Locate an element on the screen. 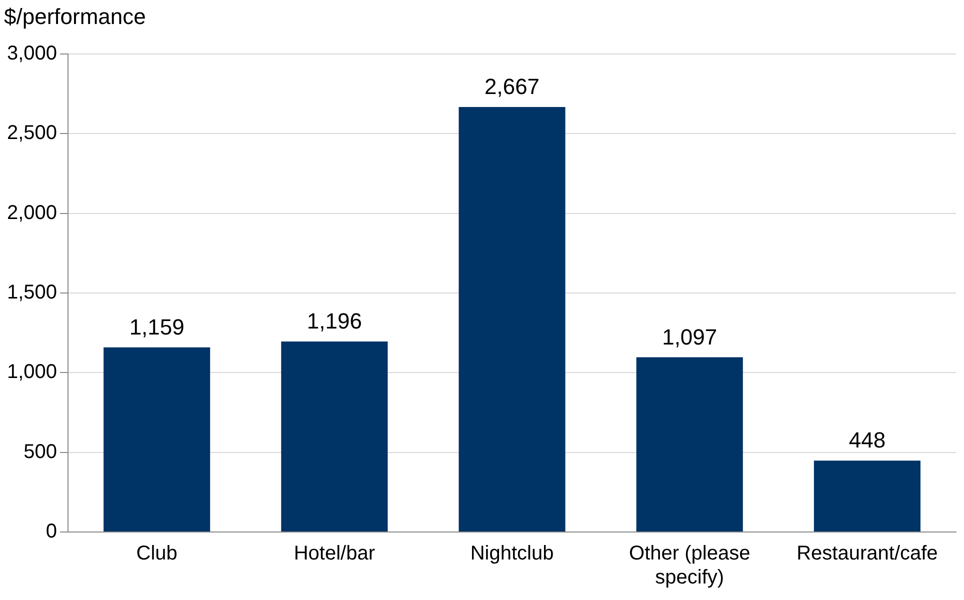 This screenshot has height=600, width=964. data-label: 1,196 is located at coordinates (334, 321).